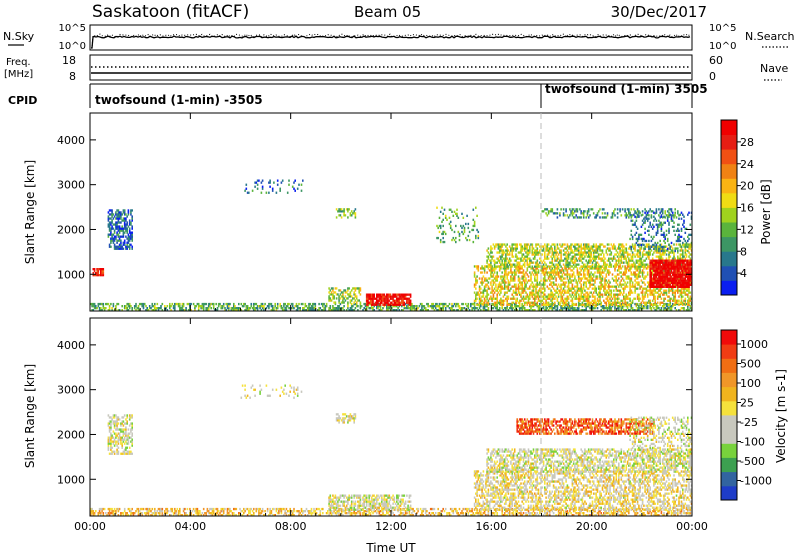 This screenshot has height=554, width=800. Describe the element at coordinates (19, 36) in the screenshot. I see `nsky-label: N.Sky` at that location.